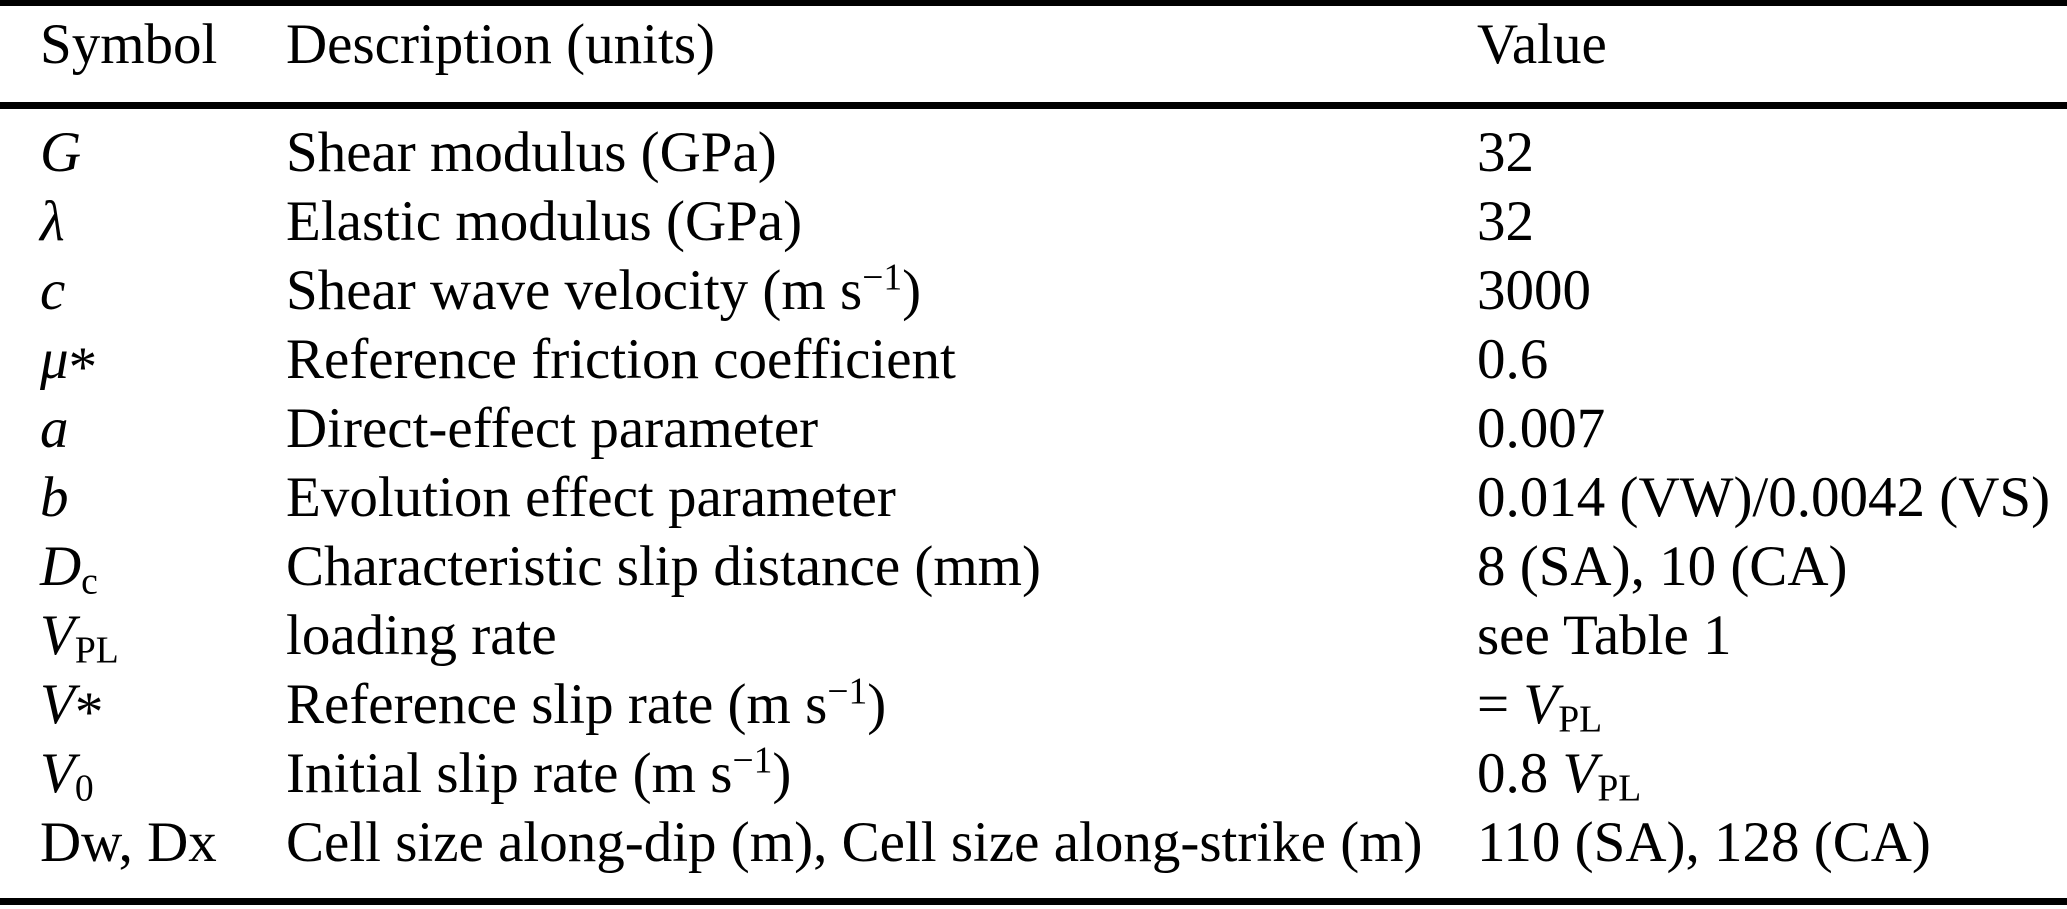  What do you see at coordinates (586, 703) in the screenshot?
I see `description-cell: Reference slip rate (m s−1)` at bounding box center [586, 703].